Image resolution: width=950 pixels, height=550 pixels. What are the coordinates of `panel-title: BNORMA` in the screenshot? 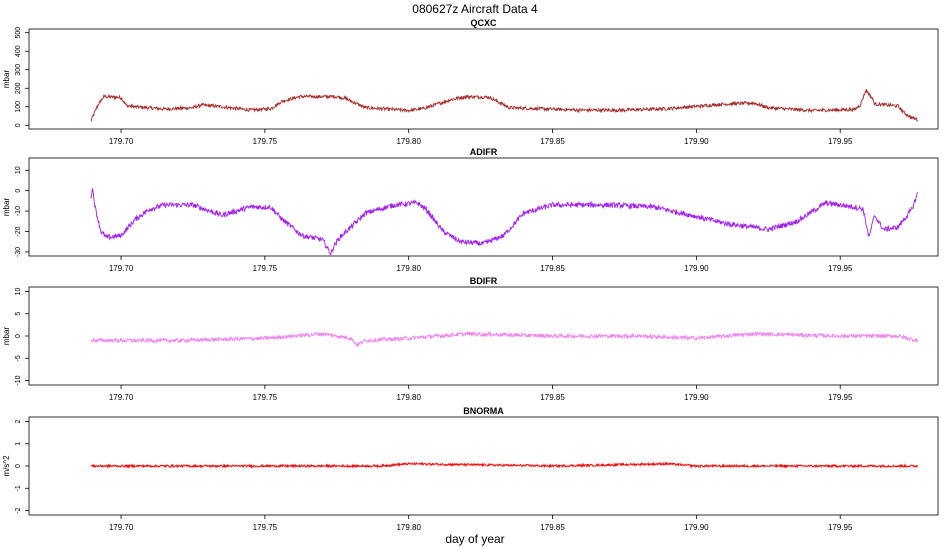 It's located at (483, 411).